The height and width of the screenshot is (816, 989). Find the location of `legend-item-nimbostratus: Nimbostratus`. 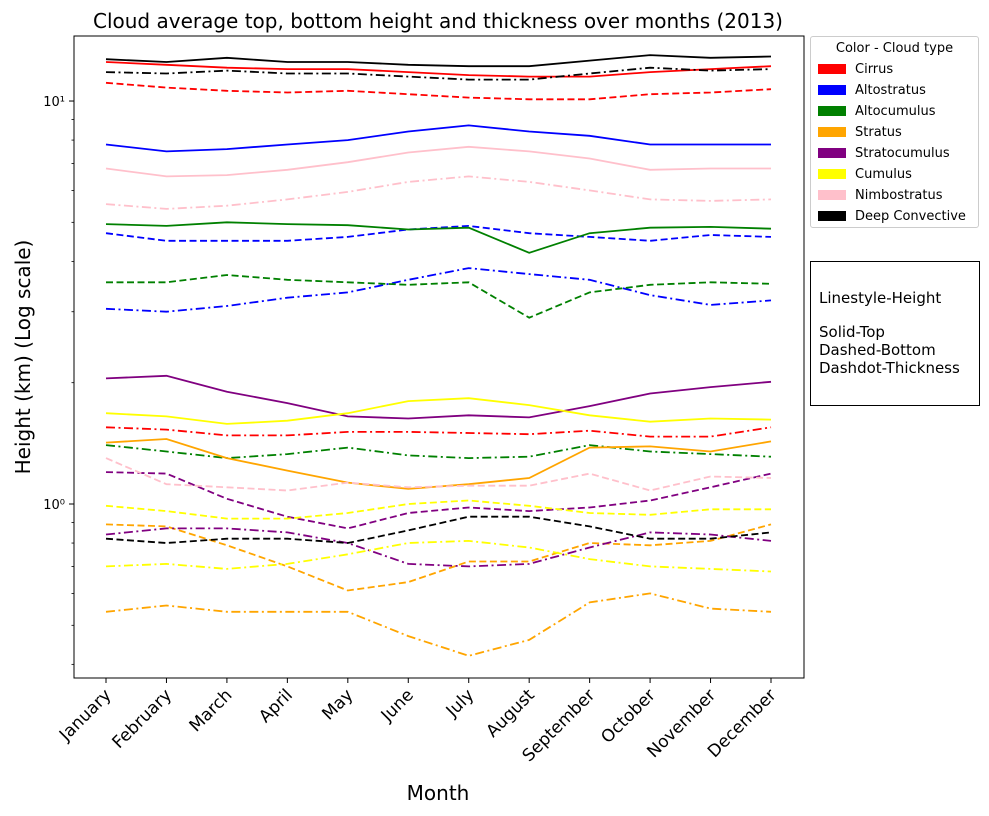

legend-item-nimbostratus: Nimbostratus is located at coordinates (880, 195).